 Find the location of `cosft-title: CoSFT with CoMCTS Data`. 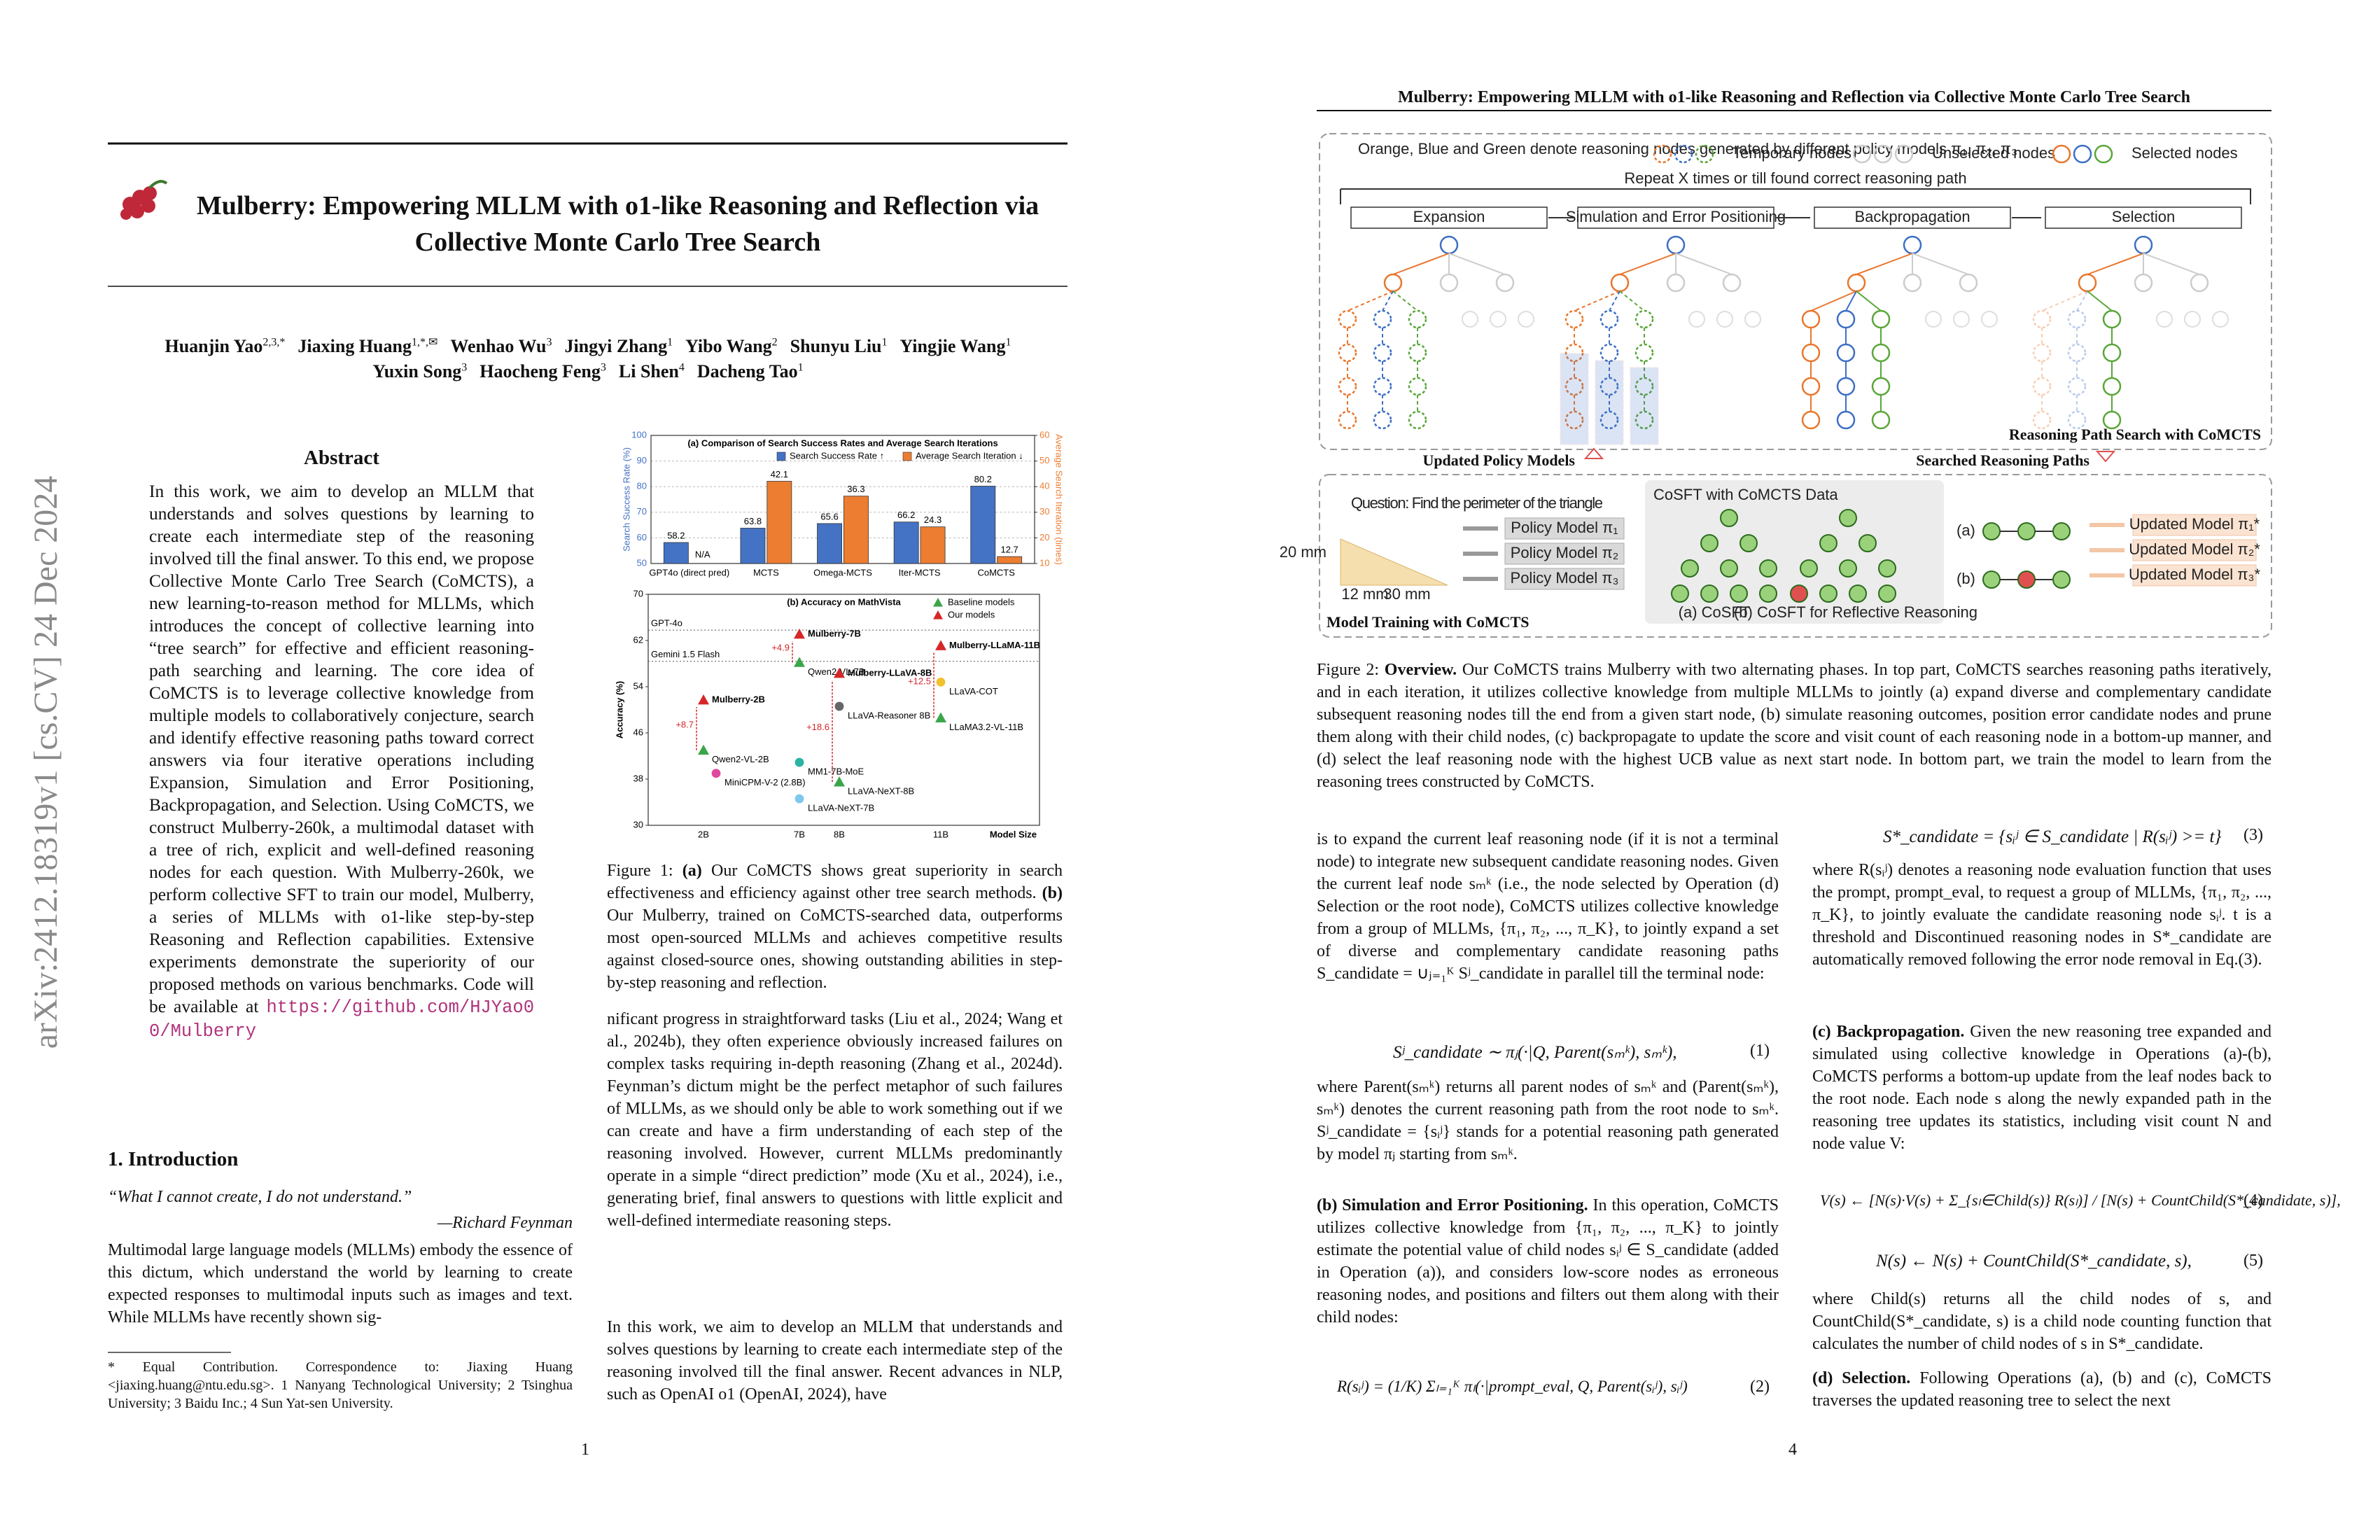

cosft-title: CoSFT with CoMCTS Data is located at coordinates (1745, 494).